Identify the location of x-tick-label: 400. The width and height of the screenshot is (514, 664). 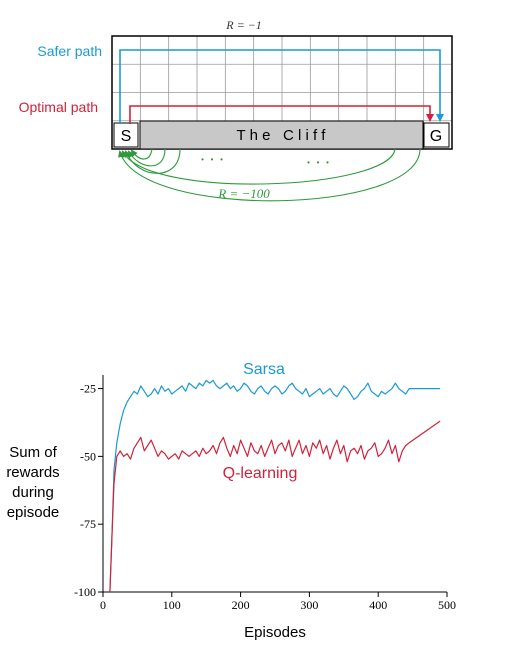
(378, 605).